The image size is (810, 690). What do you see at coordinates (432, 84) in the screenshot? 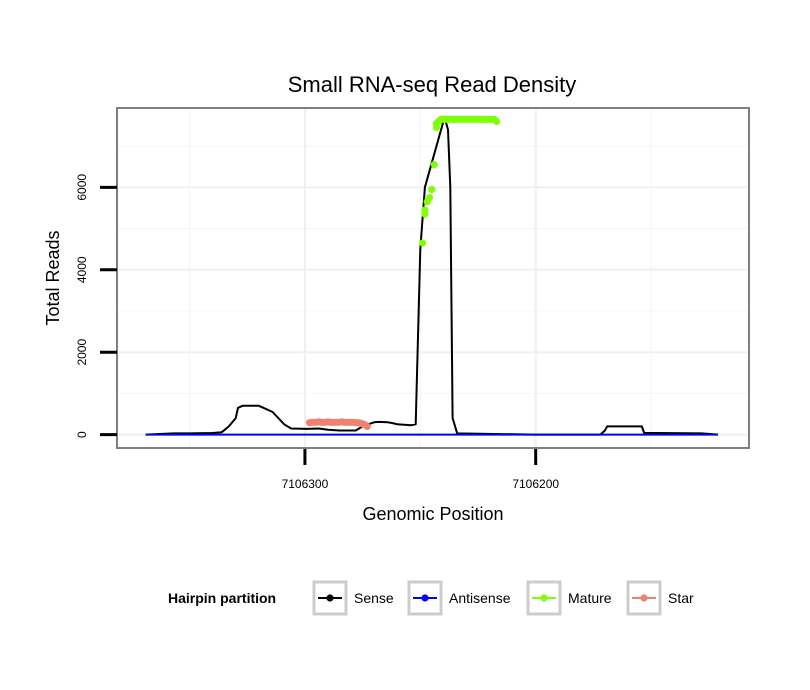
I see `chart-title: Small RNA-seq Read Density` at bounding box center [432, 84].